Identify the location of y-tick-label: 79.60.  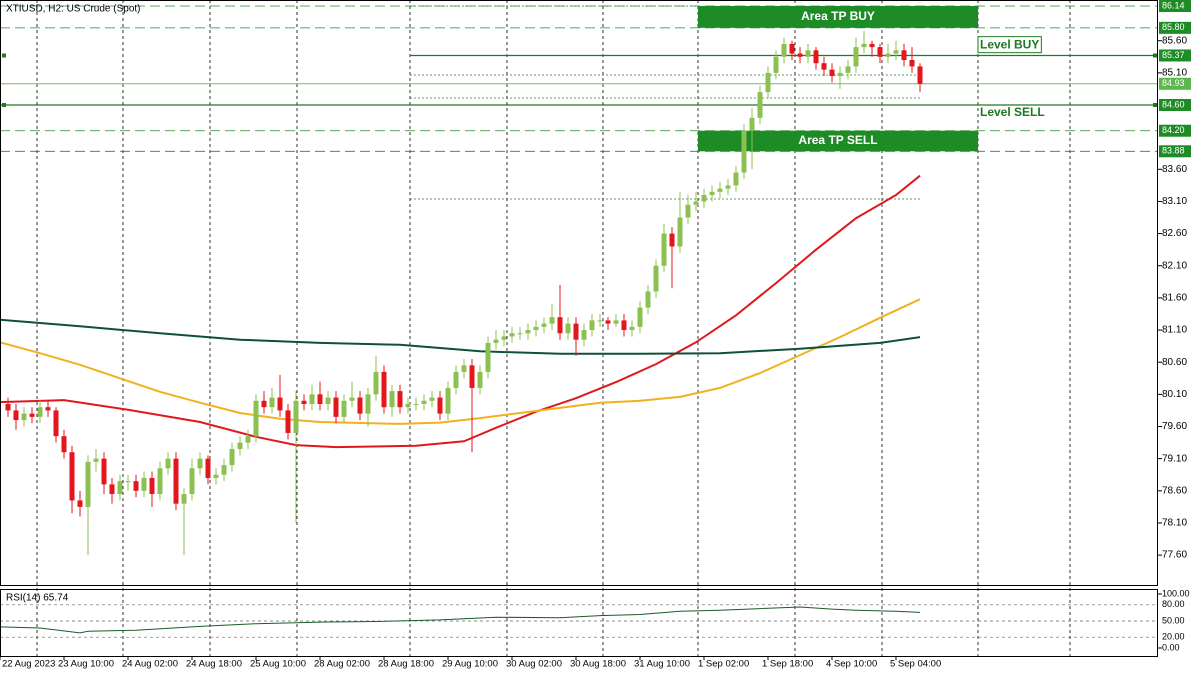
(1174, 426).